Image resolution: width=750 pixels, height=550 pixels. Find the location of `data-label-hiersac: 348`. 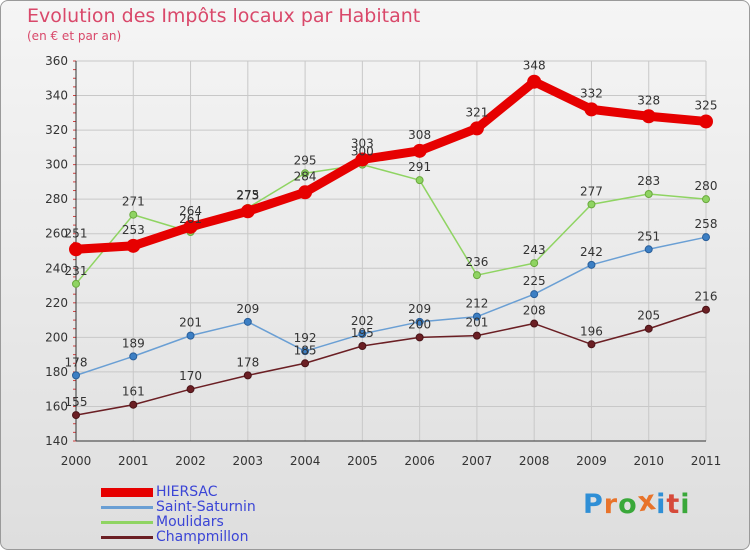

data-label-hiersac: 348 is located at coordinates (534, 66).